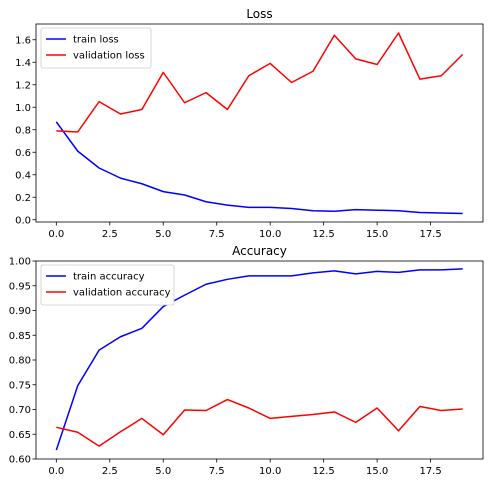  Describe the element at coordinates (20, 311) in the screenshot. I see `y-tick-label: 0.90` at that location.